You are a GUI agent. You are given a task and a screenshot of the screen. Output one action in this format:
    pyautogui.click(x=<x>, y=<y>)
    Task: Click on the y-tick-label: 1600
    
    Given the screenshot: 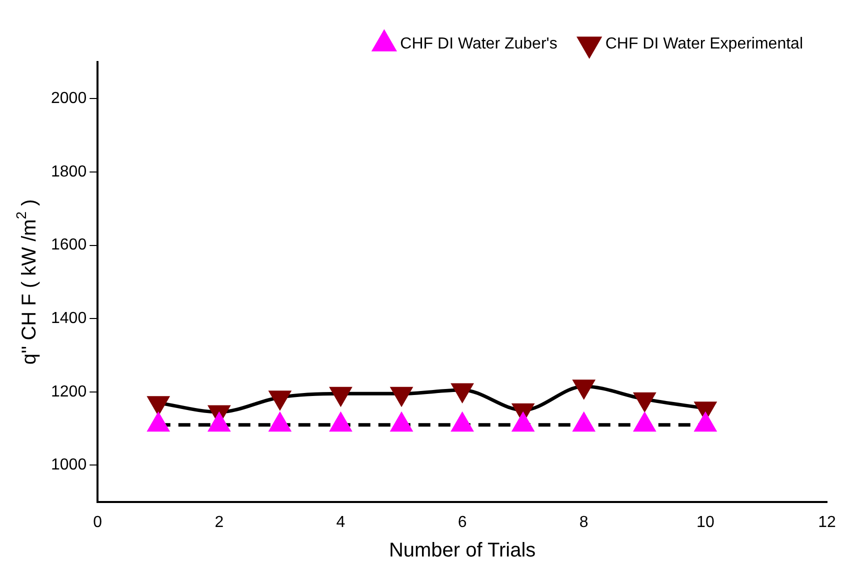 What is the action you would take?
    pyautogui.click(x=69, y=245)
    